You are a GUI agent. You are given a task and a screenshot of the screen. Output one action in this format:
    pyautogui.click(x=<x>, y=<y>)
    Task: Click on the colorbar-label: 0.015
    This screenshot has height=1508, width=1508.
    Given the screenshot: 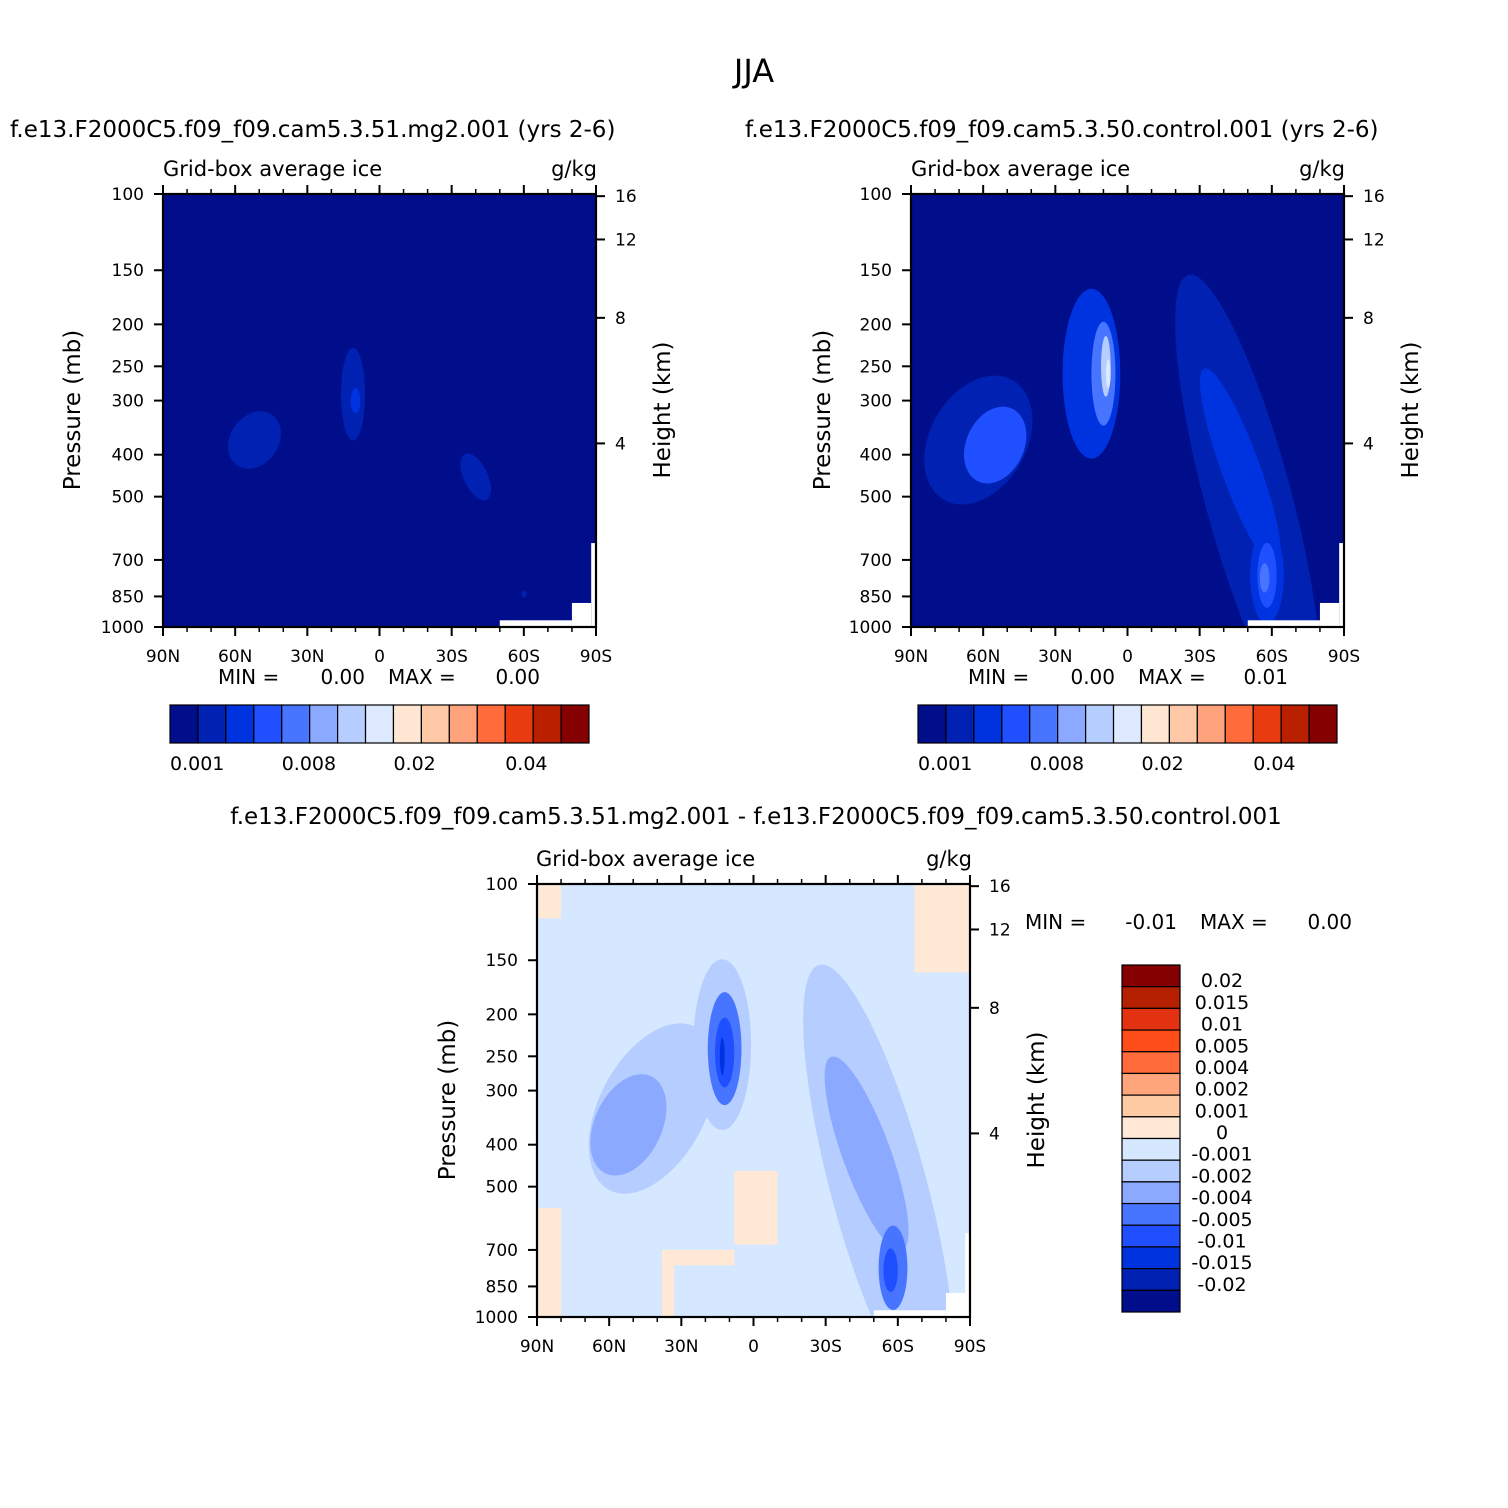 What is the action you would take?
    pyautogui.click(x=1222, y=1003)
    